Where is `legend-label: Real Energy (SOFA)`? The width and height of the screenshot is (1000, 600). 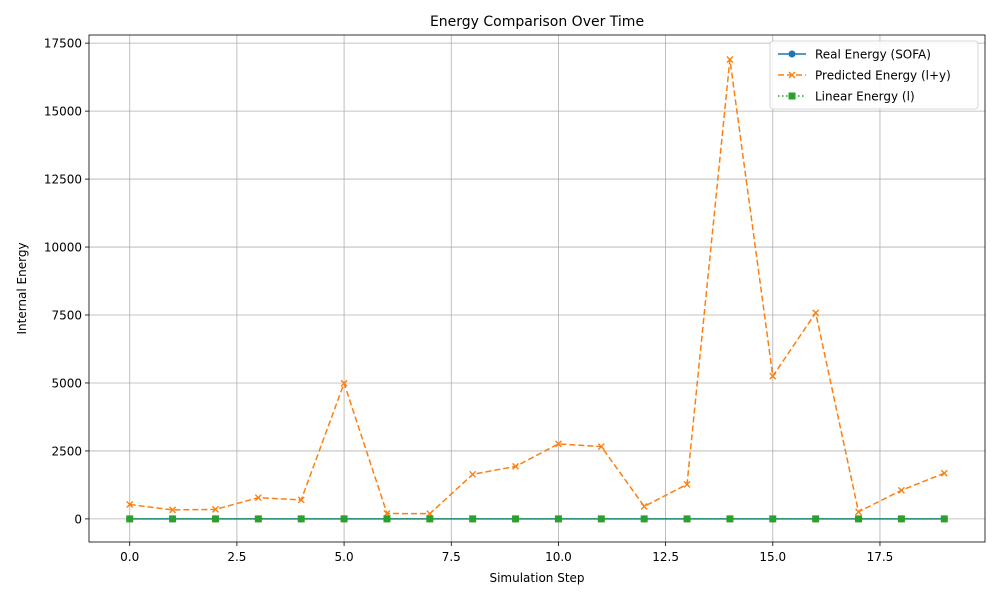 legend-label: Real Energy (SOFA) is located at coordinates (873, 55).